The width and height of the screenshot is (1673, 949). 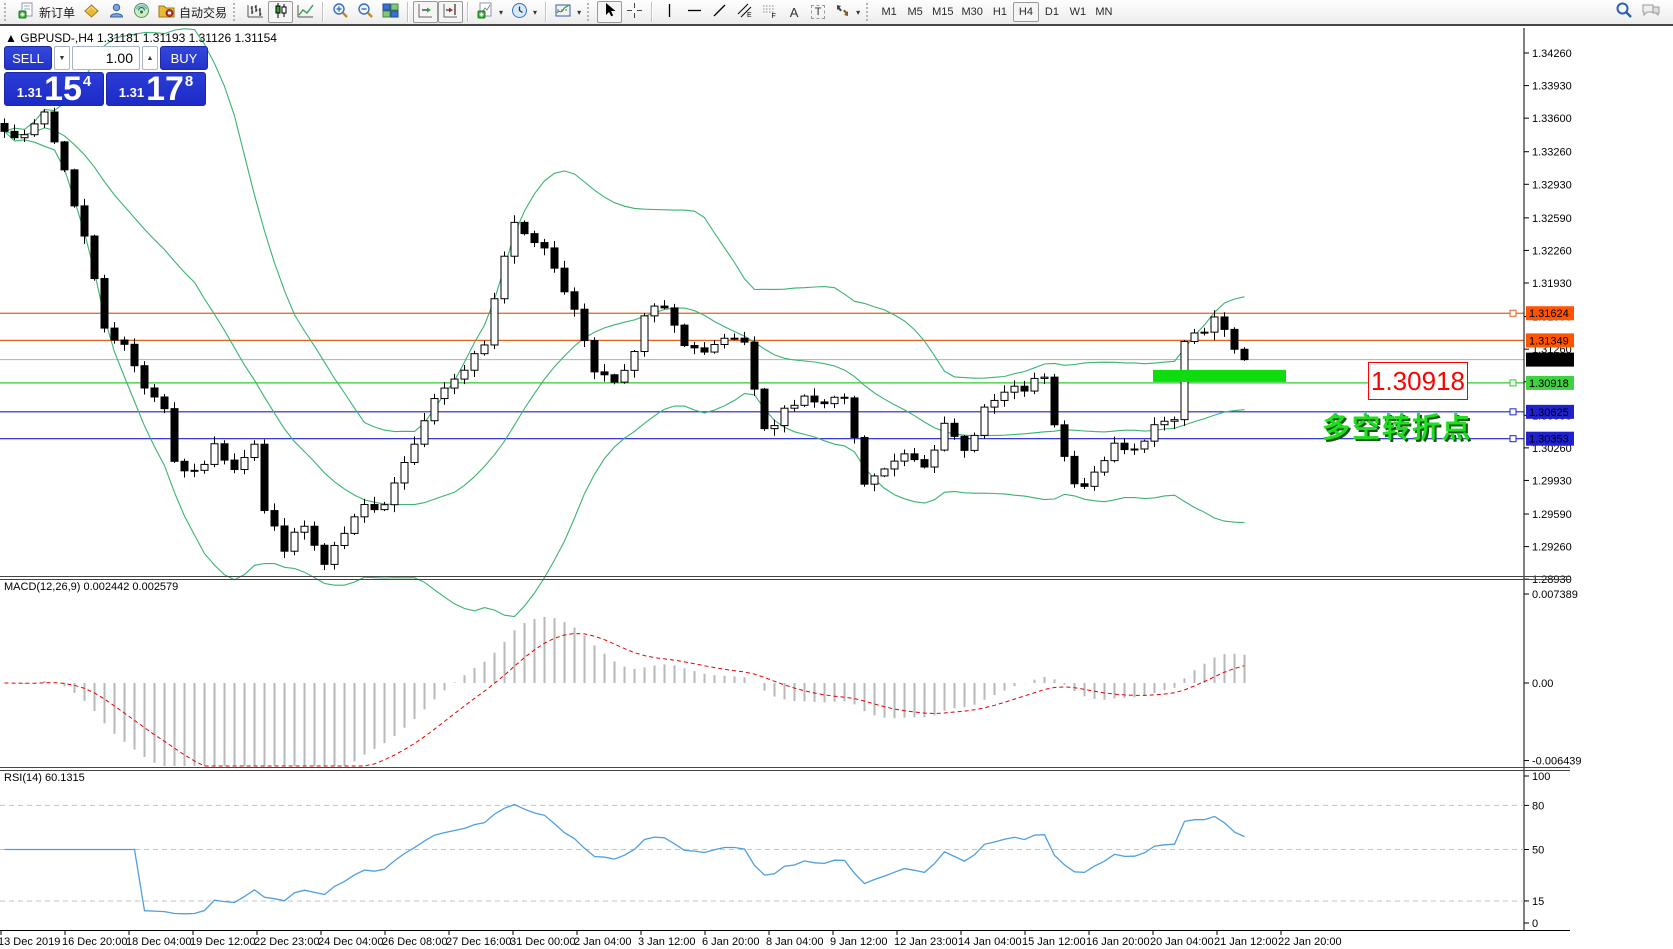 I want to click on timeframe-D1: D1, so click(x=1052, y=12).